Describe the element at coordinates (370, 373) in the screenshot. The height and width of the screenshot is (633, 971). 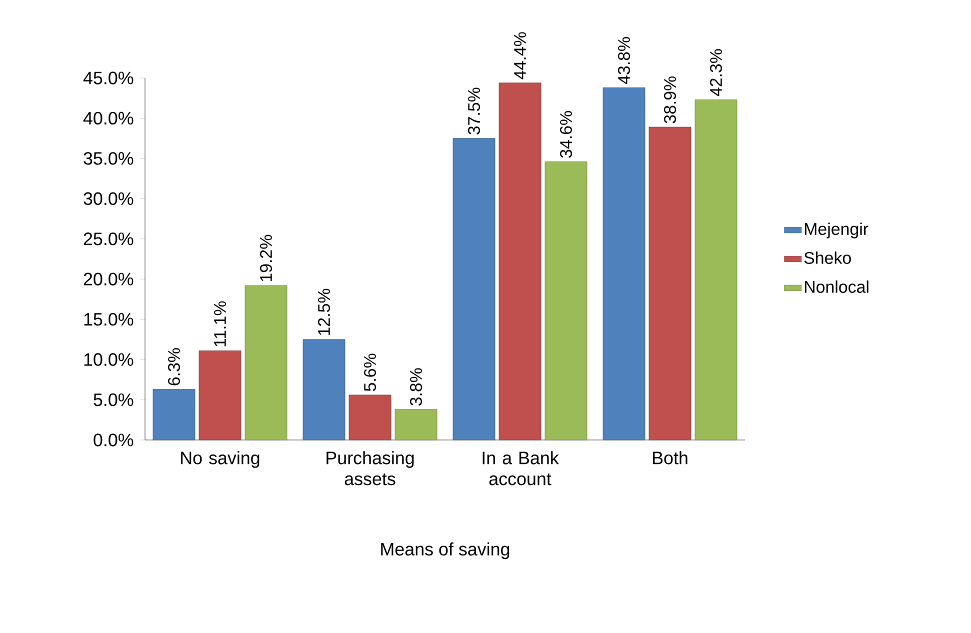
I see `data-label: 5.6%` at that location.